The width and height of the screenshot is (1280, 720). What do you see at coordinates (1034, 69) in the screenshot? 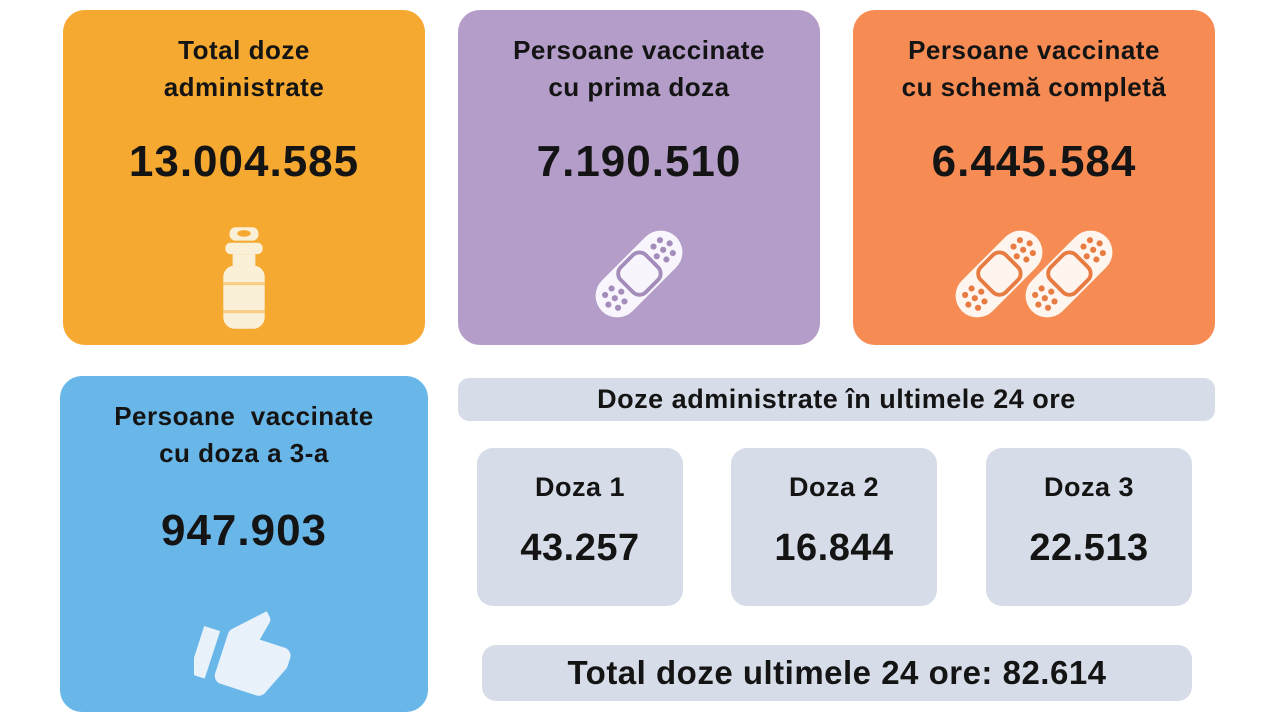
I see `card-full-schedule-title: Persoane vaccinate cu schemă completă` at bounding box center [1034, 69].